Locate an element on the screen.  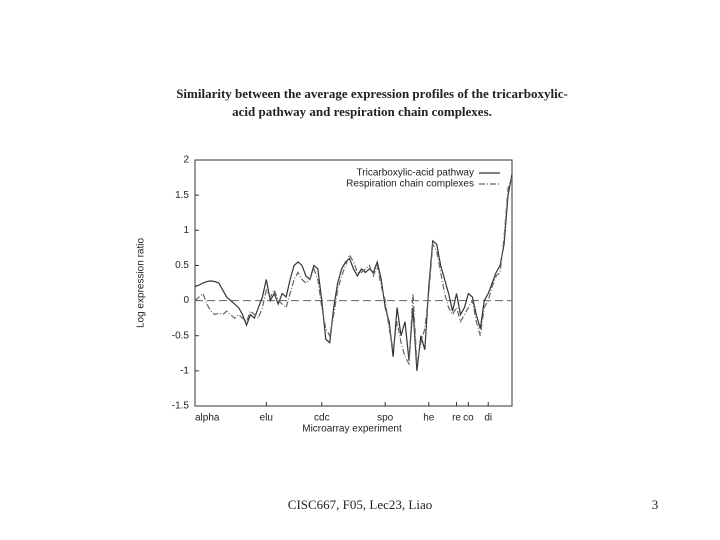
legend-label: Tricarboxylic-acid pathway is located at coordinates (415, 173).